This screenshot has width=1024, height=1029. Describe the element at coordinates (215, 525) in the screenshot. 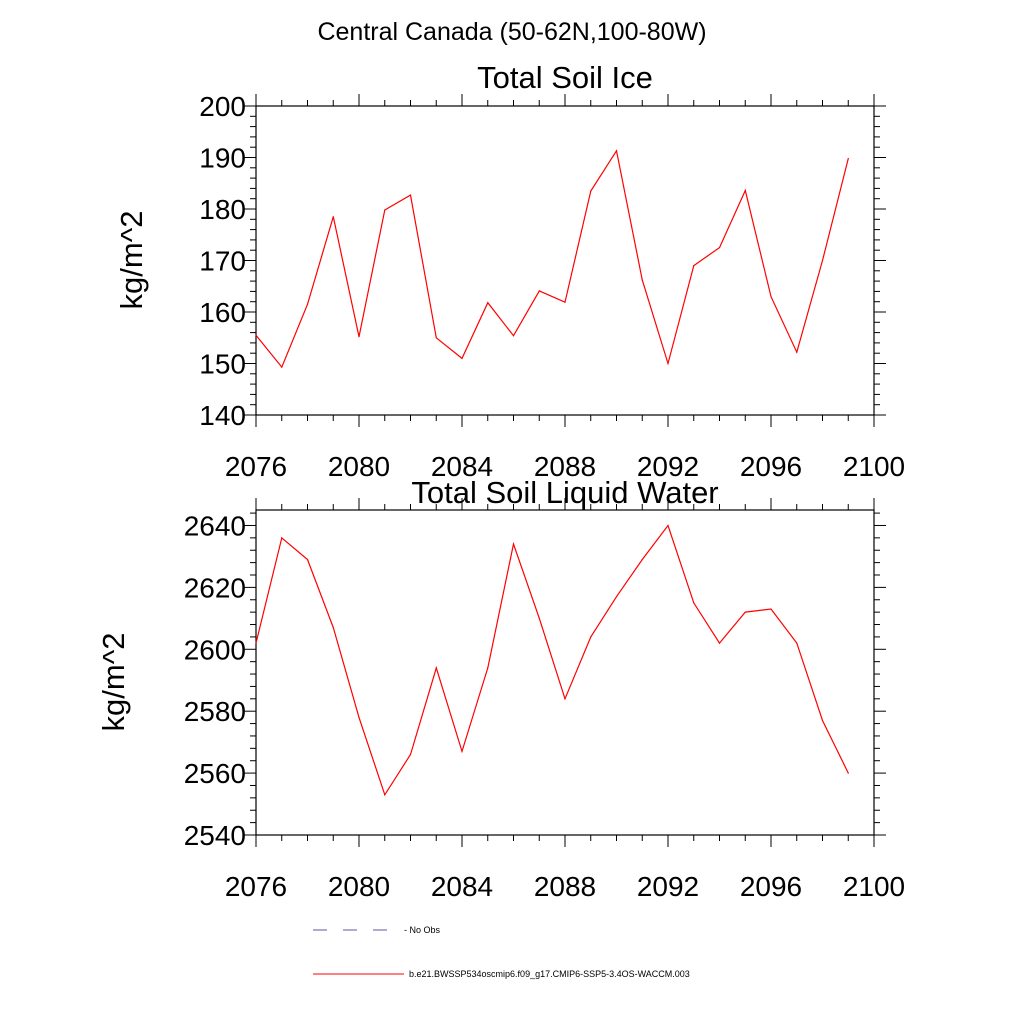

I see `y-tick-label: 2640` at that location.